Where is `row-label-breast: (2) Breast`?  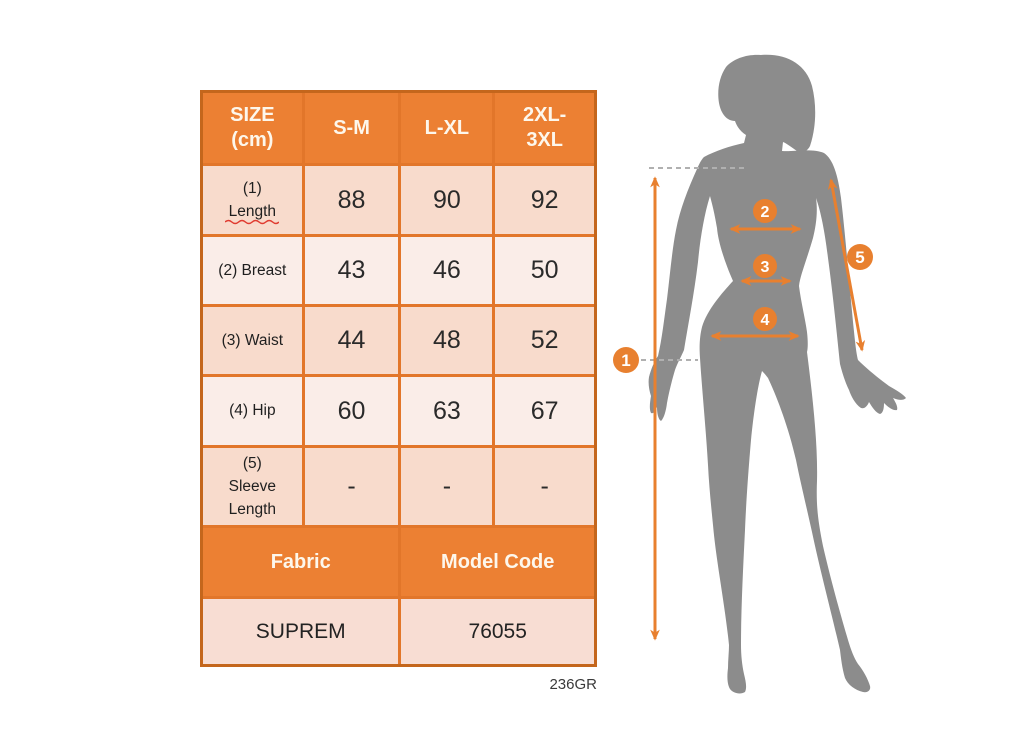 row-label-breast: (2) Breast is located at coordinates (252, 270).